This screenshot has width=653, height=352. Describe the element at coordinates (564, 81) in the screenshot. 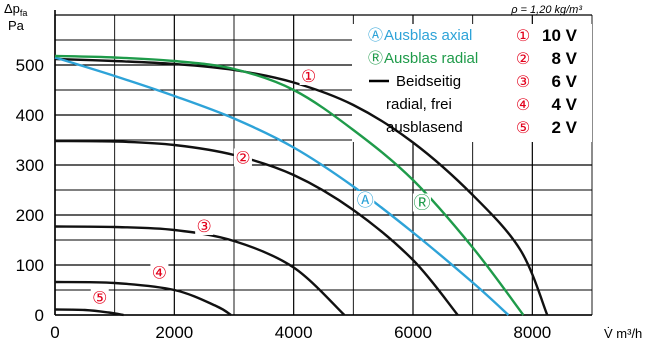

I see `legend-voltage-label: 6 V` at that location.